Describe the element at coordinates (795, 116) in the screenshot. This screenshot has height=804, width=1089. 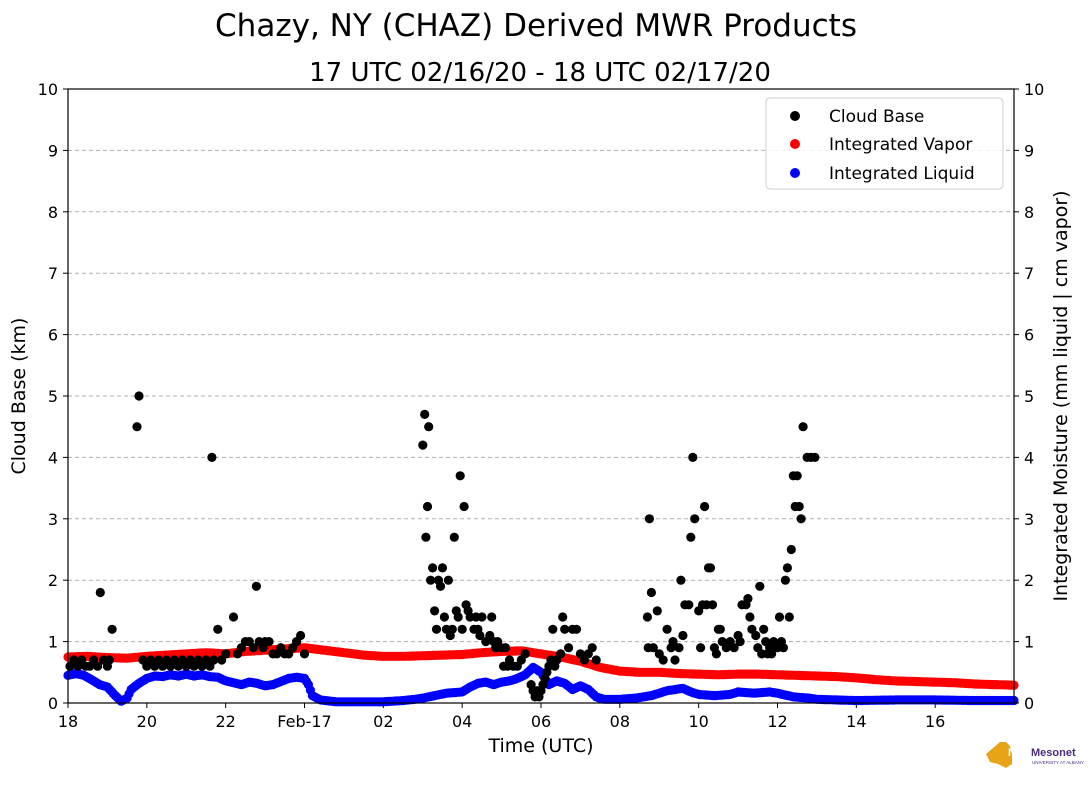
I see `legend-marker-cloud-base` at that location.